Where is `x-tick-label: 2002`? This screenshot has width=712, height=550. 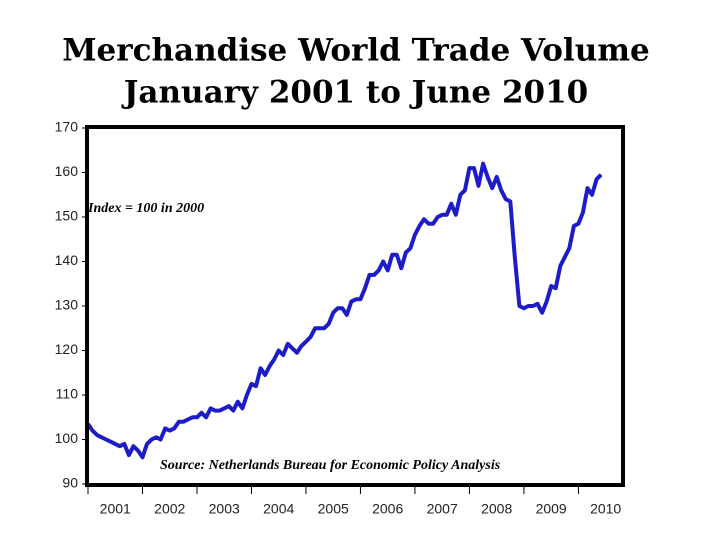 x-tick-label: 2002 is located at coordinates (169, 509).